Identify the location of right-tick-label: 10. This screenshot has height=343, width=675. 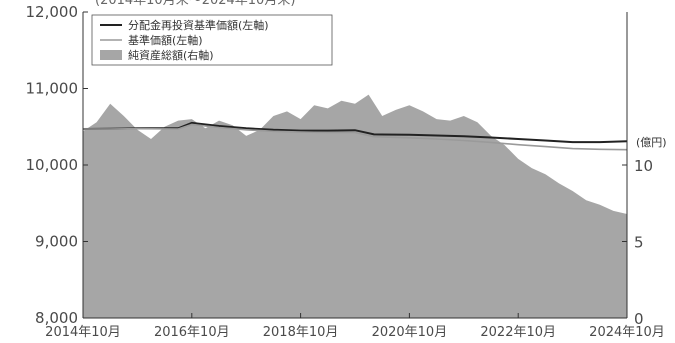
(643, 166).